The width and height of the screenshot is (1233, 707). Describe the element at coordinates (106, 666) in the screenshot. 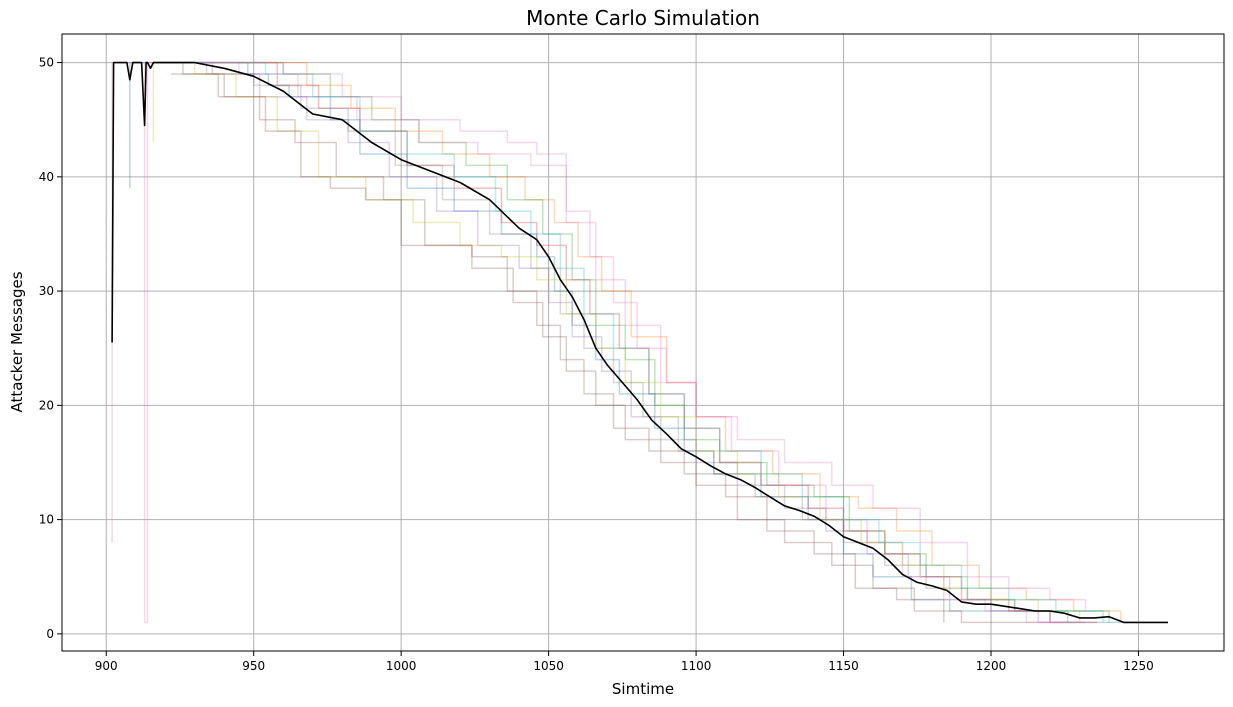

I see `x-tick-label: 900` at that location.